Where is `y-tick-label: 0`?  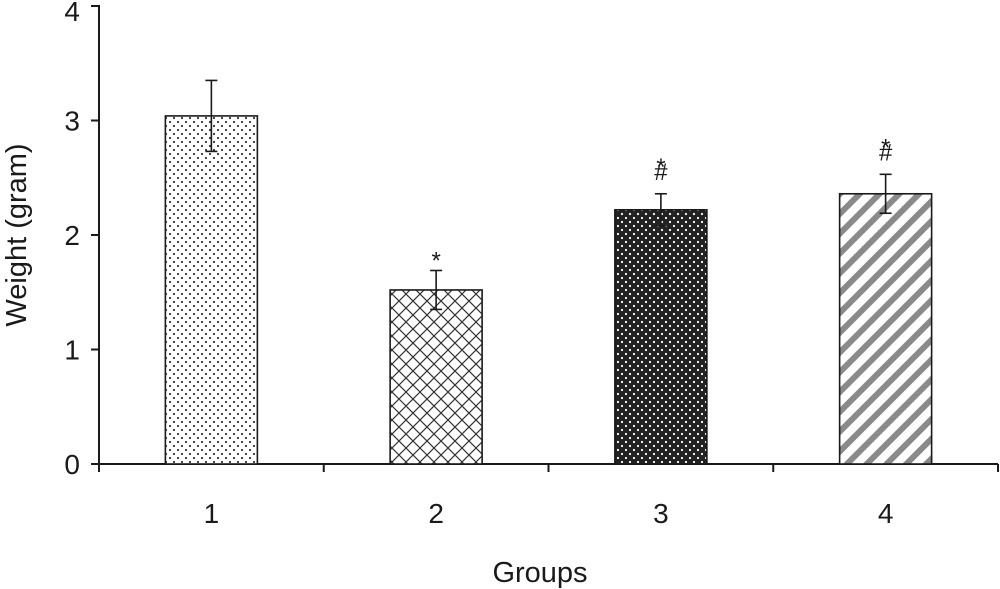 y-tick-label: 0 is located at coordinates (72, 464).